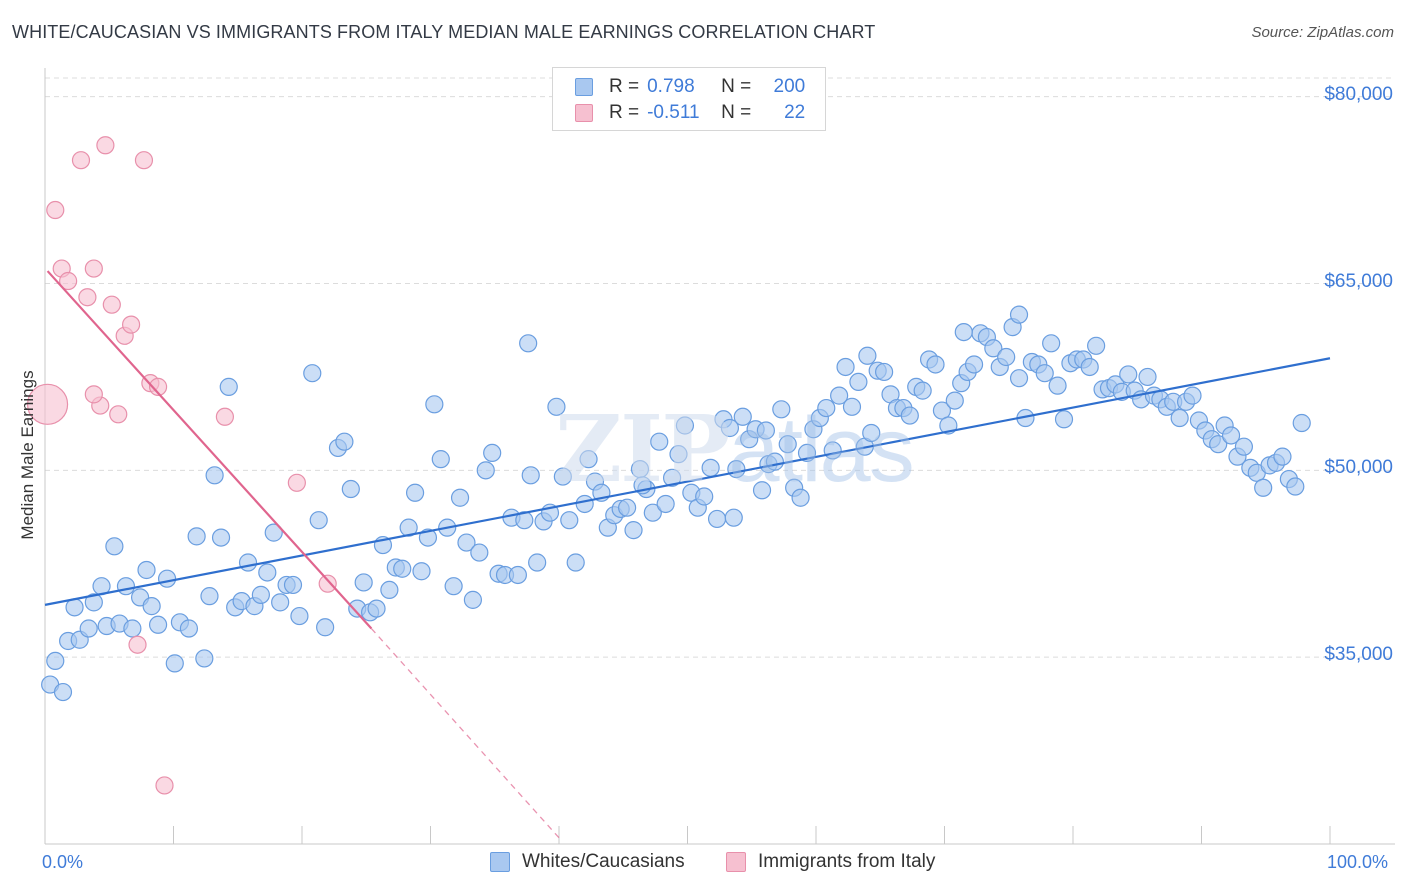  What do you see at coordinates (603, 861) in the screenshot?
I see `legend-label-whites: Whites/Caucasians` at bounding box center [603, 861].